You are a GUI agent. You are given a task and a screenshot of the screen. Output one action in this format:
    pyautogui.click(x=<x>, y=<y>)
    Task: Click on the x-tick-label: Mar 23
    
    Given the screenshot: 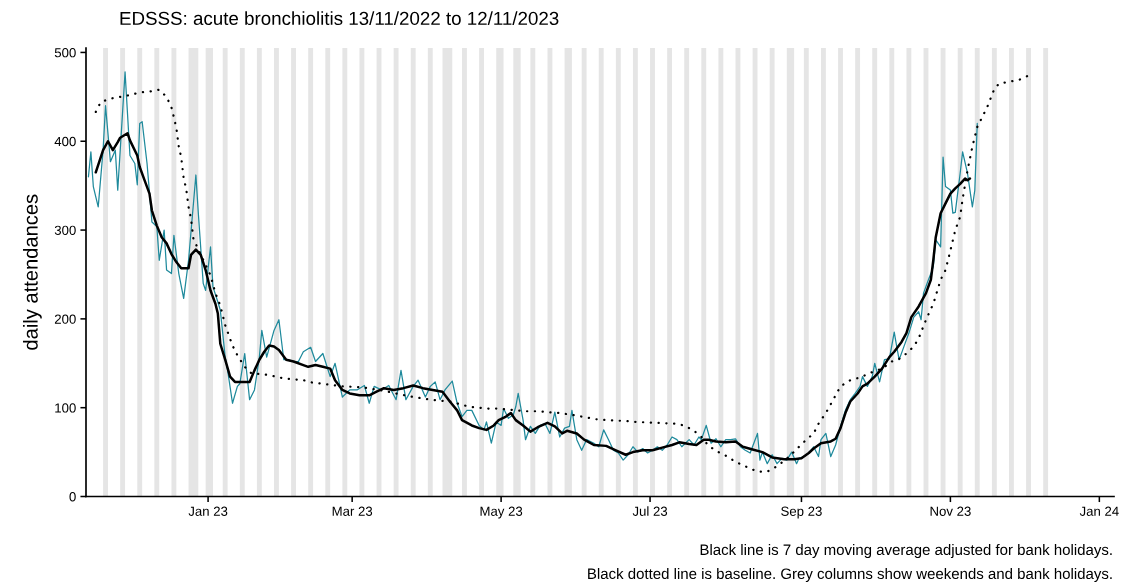 What is the action you would take?
    pyautogui.click(x=352, y=511)
    